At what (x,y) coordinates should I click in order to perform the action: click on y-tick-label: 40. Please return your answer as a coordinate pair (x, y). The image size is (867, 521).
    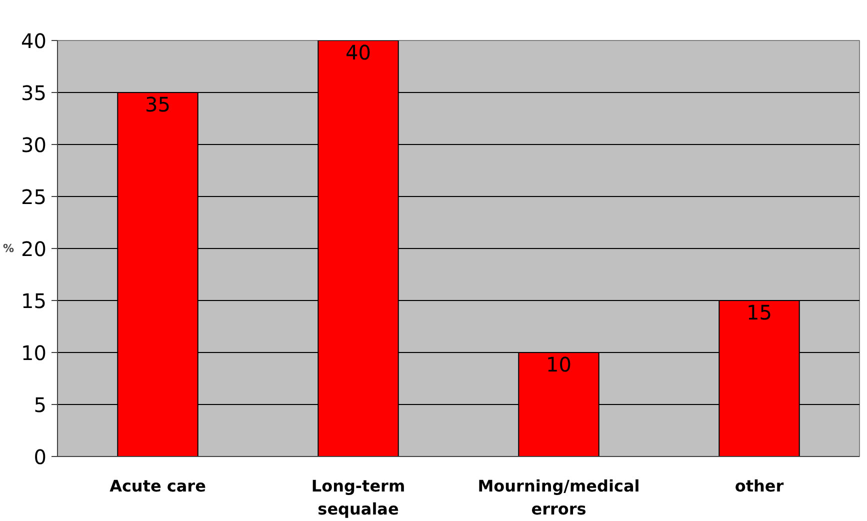
    Looking at the image, I should click on (34, 41).